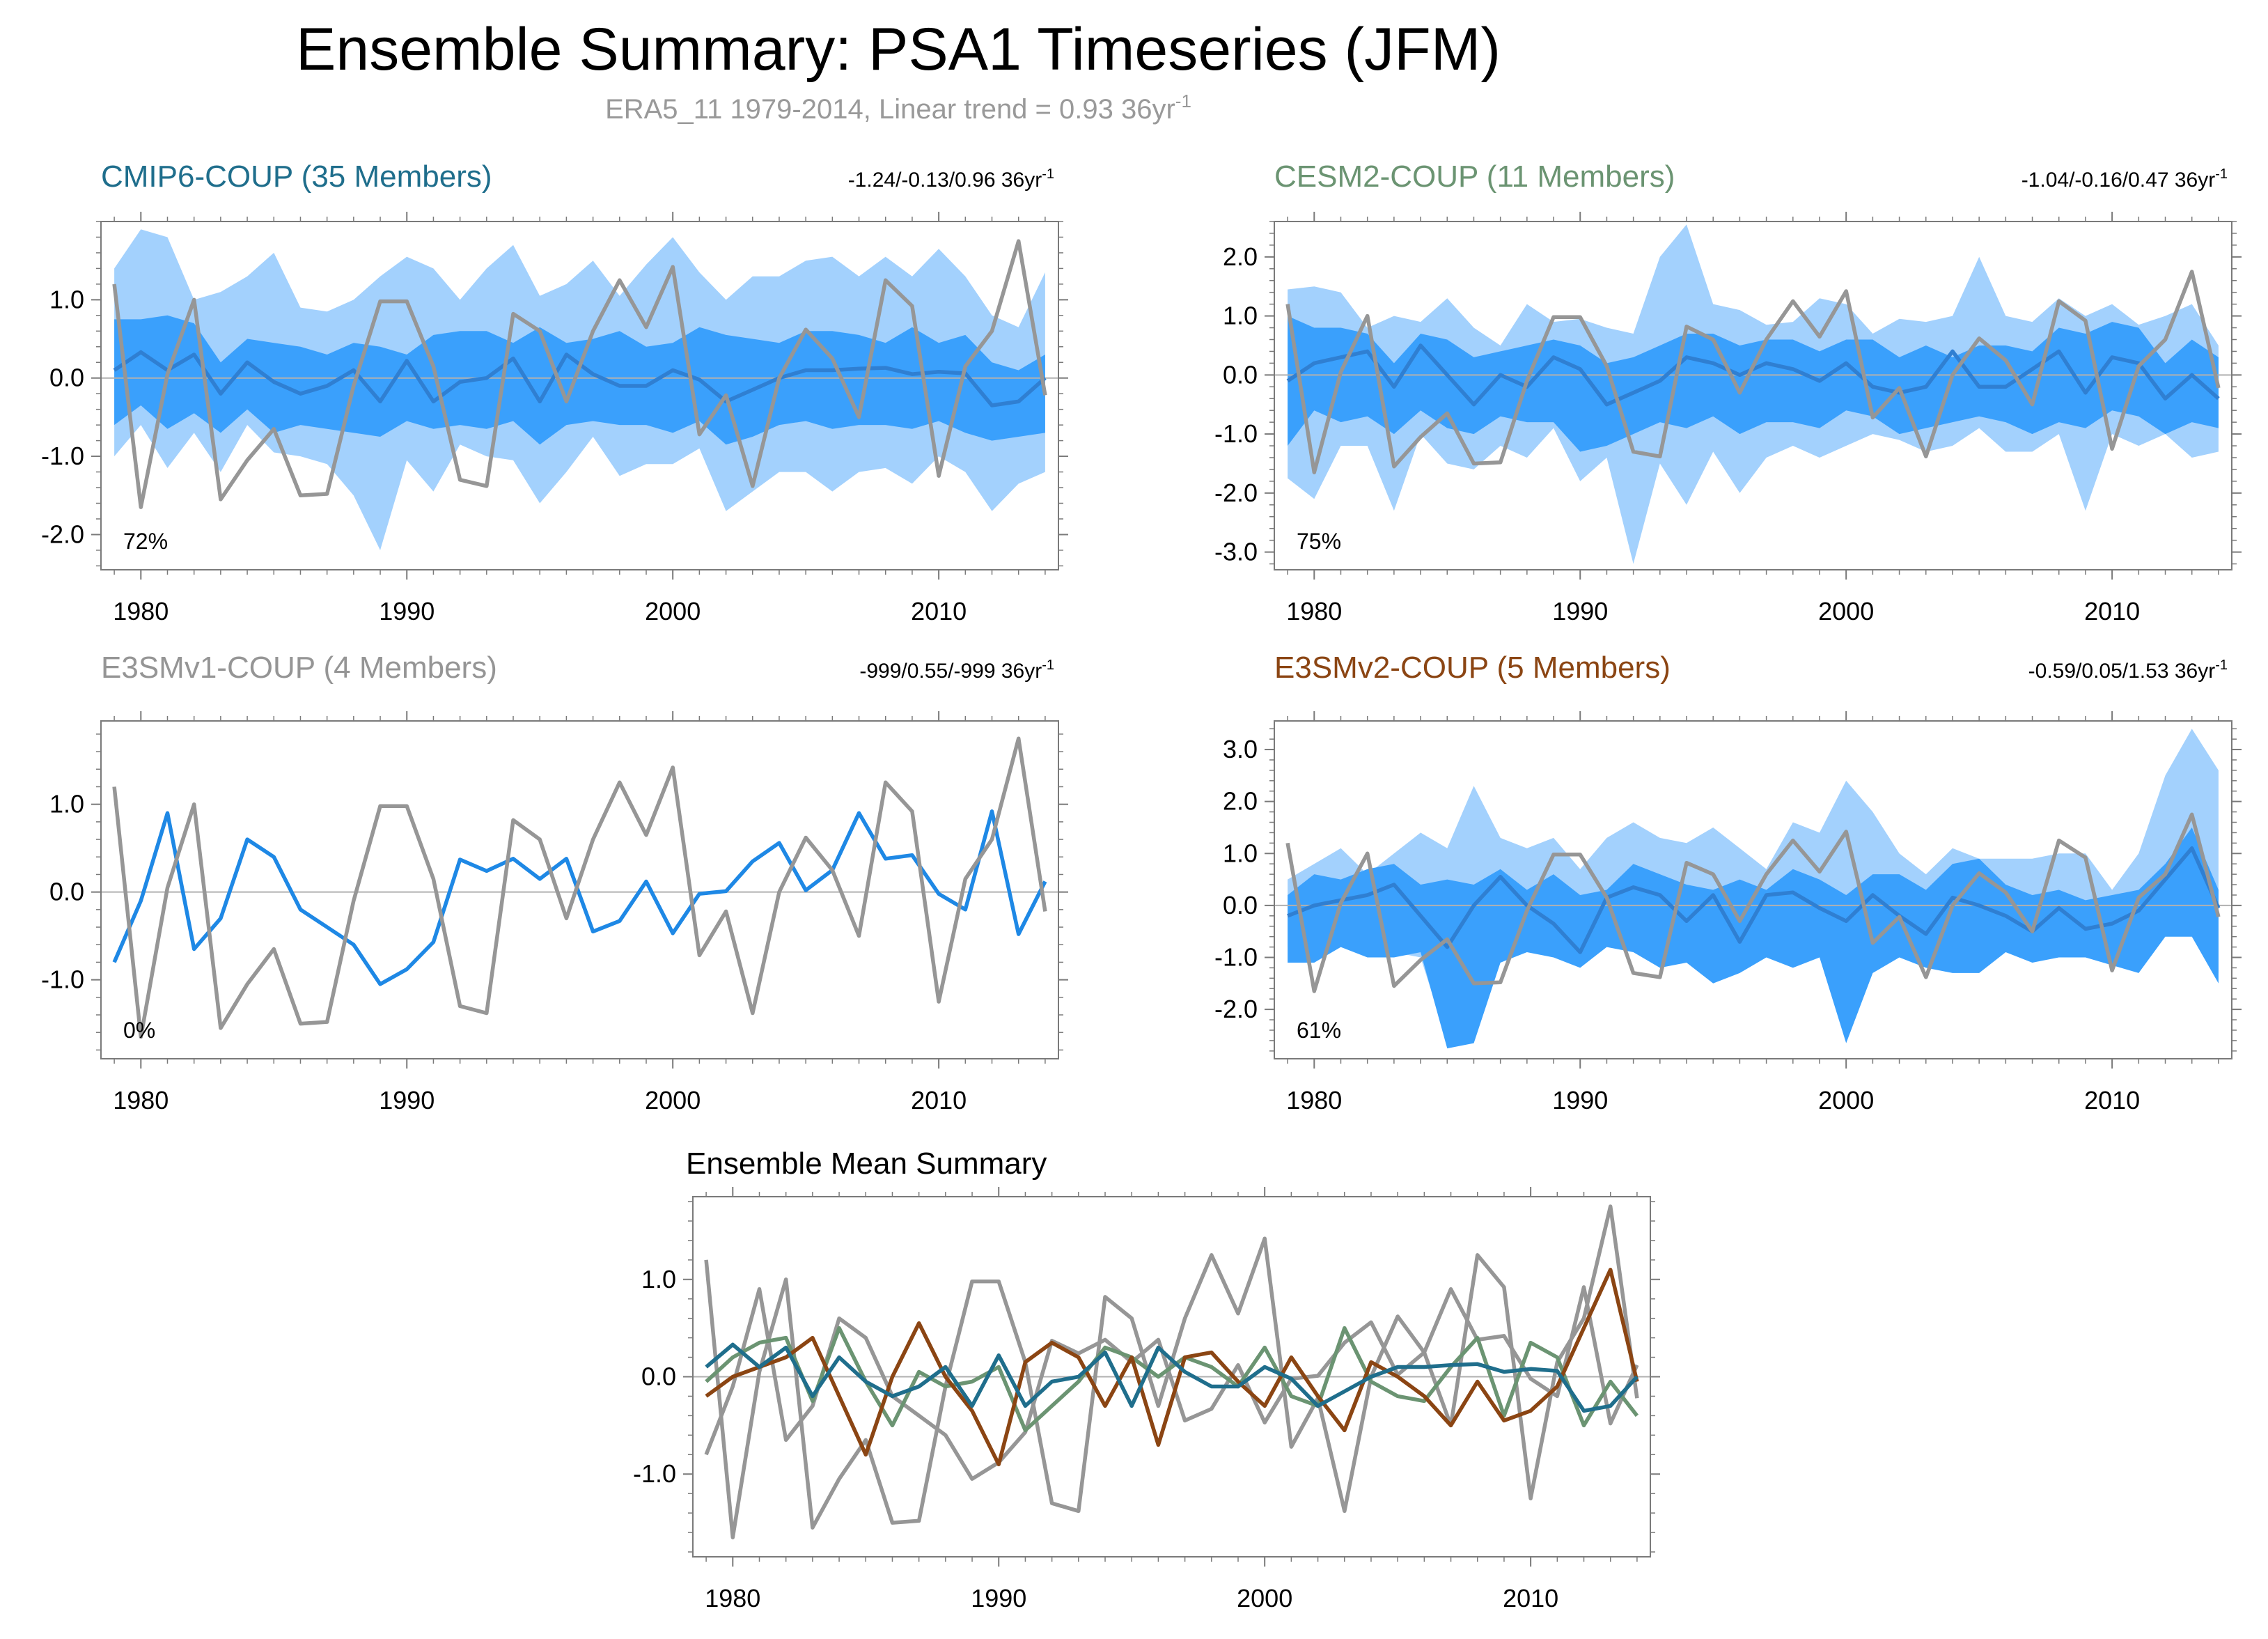  Describe the element at coordinates (1319, 1030) in the screenshot. I see `percent-label: 61%` at that location.